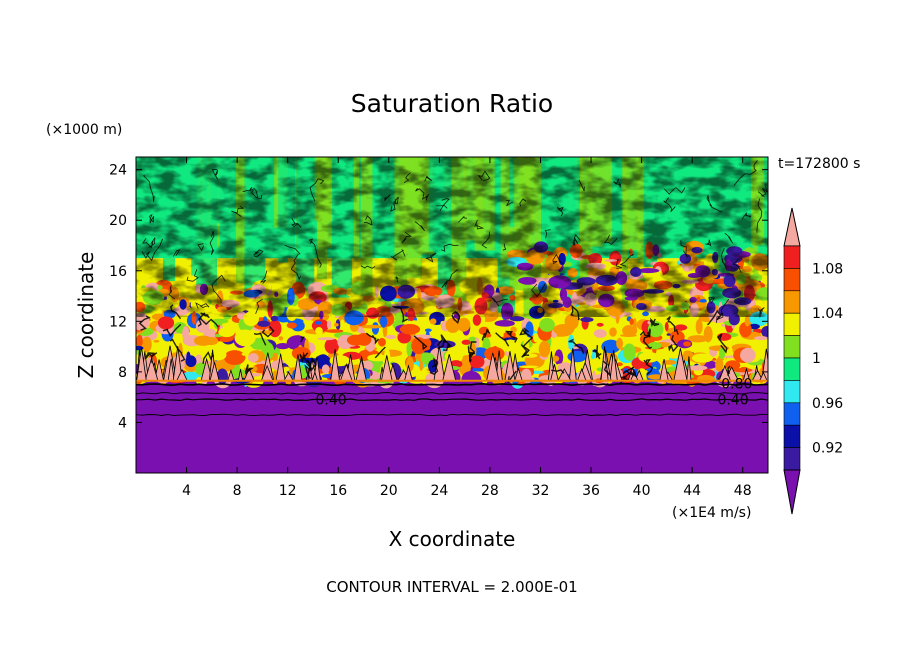  Describe the element at coordinates (792, 227) in the screenshot. I see `colorbar-top-arrow` at that location.